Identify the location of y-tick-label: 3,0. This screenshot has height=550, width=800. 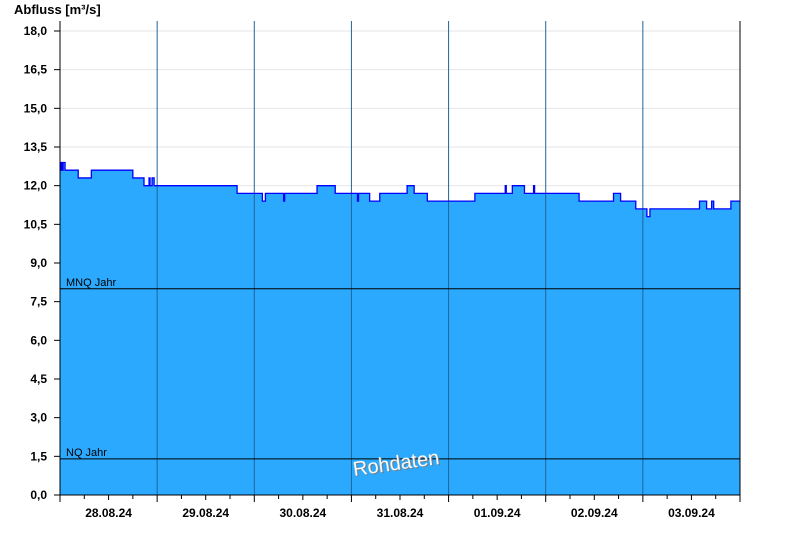
(38, 418).